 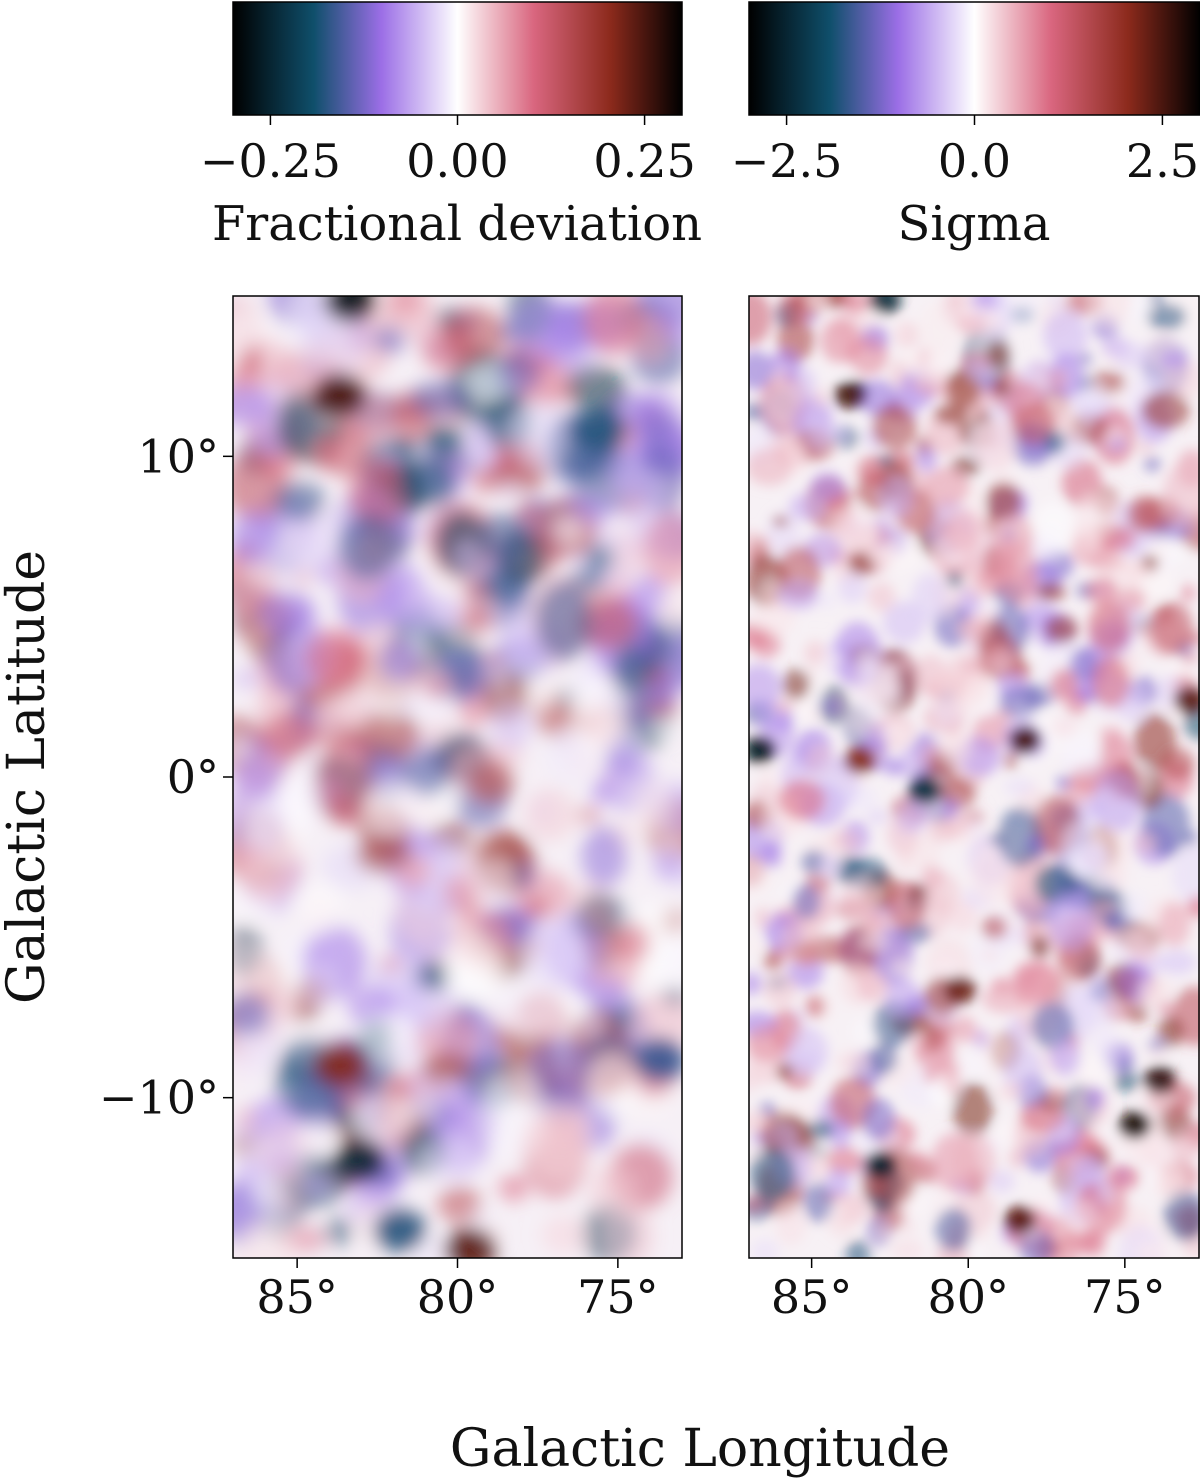 What do you see at coordinates (787, 161) in the screenshot?
I see `colorbar-tick-label: −2.5` at bounding box center [787, 161].